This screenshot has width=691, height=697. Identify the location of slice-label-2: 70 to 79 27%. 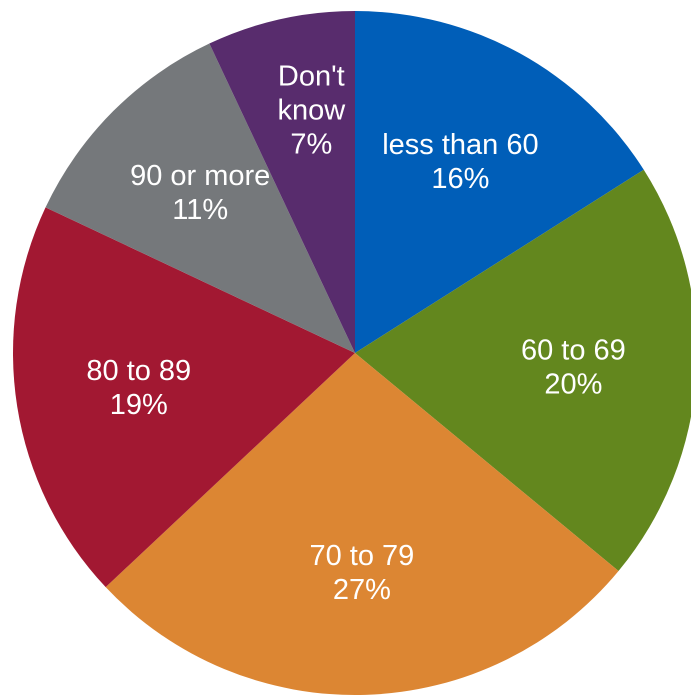
(361, 573).